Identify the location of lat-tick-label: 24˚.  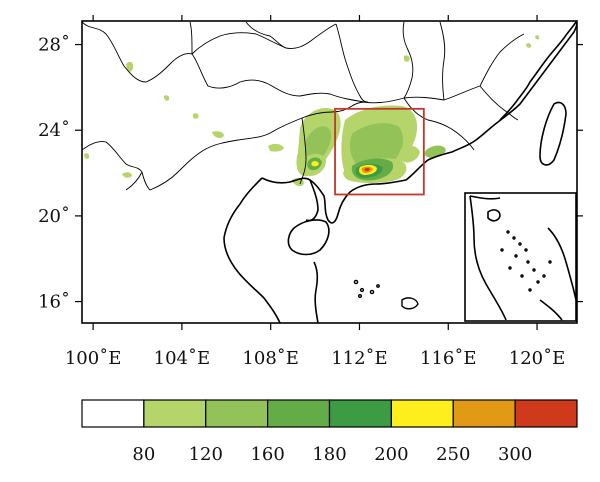
(54, 130).